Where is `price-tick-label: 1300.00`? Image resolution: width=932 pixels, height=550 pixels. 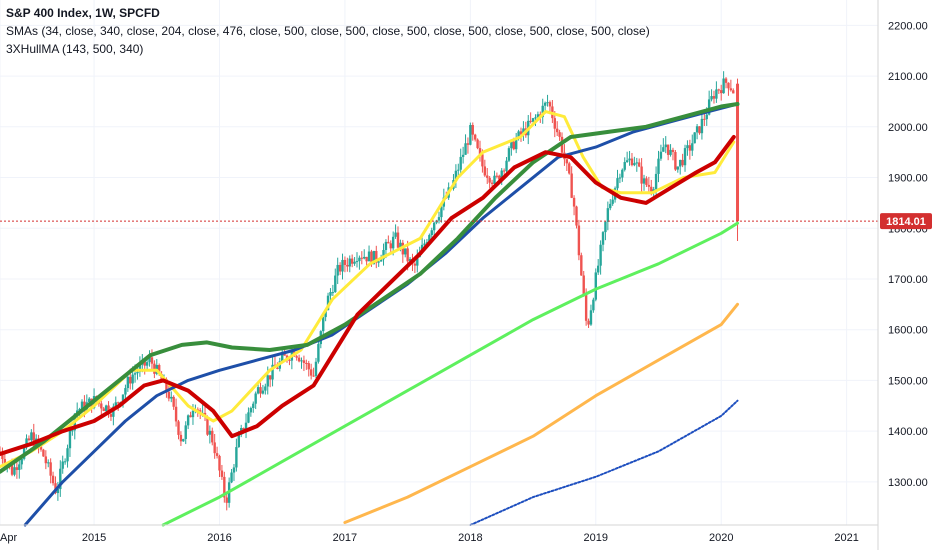 price-tick-label: 1300.00 is located at coordinates (908, 483).